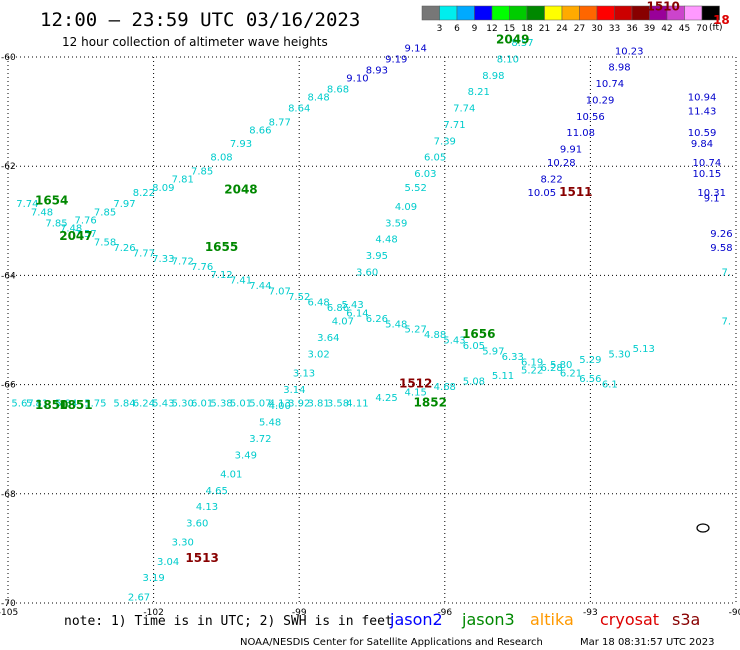 Image resolution: width=740 pixels, height=650 pixels. I want to click on wave-height-label: 10.74, so click(707, 163).